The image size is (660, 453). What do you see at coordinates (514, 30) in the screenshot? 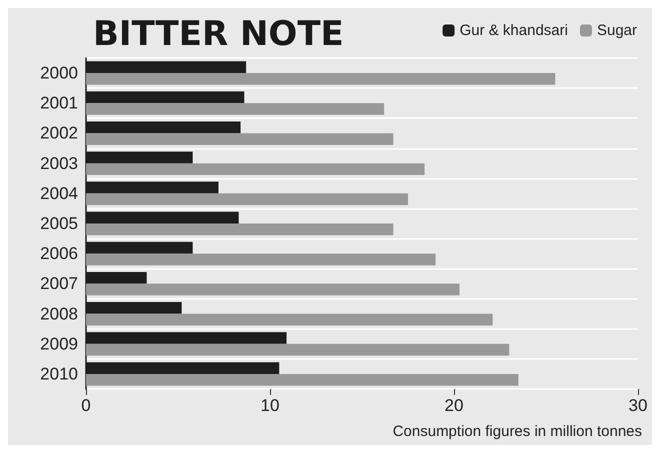
I see `legend-label: Gur & khandsari` at bounding box center [514, 30].